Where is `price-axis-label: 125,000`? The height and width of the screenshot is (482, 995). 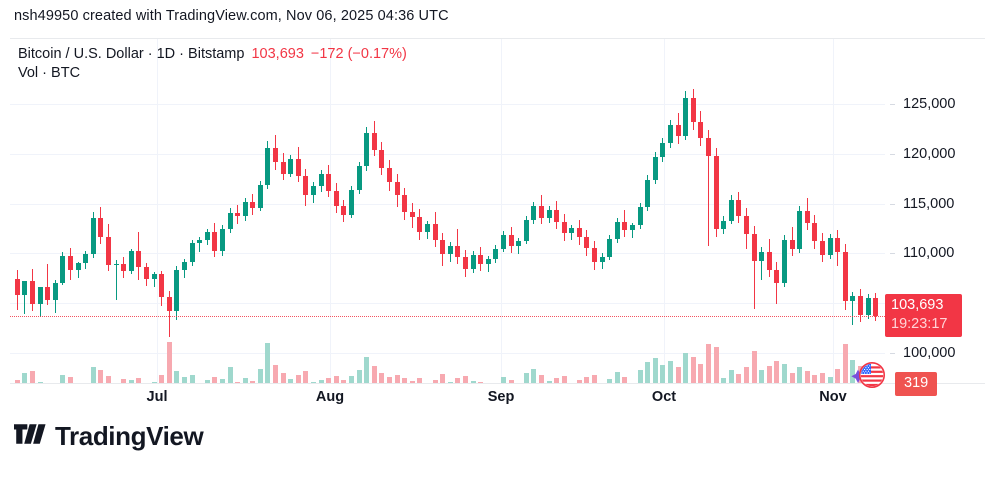 price-axis-label: 125,000 is located at coordinates (929, 103).